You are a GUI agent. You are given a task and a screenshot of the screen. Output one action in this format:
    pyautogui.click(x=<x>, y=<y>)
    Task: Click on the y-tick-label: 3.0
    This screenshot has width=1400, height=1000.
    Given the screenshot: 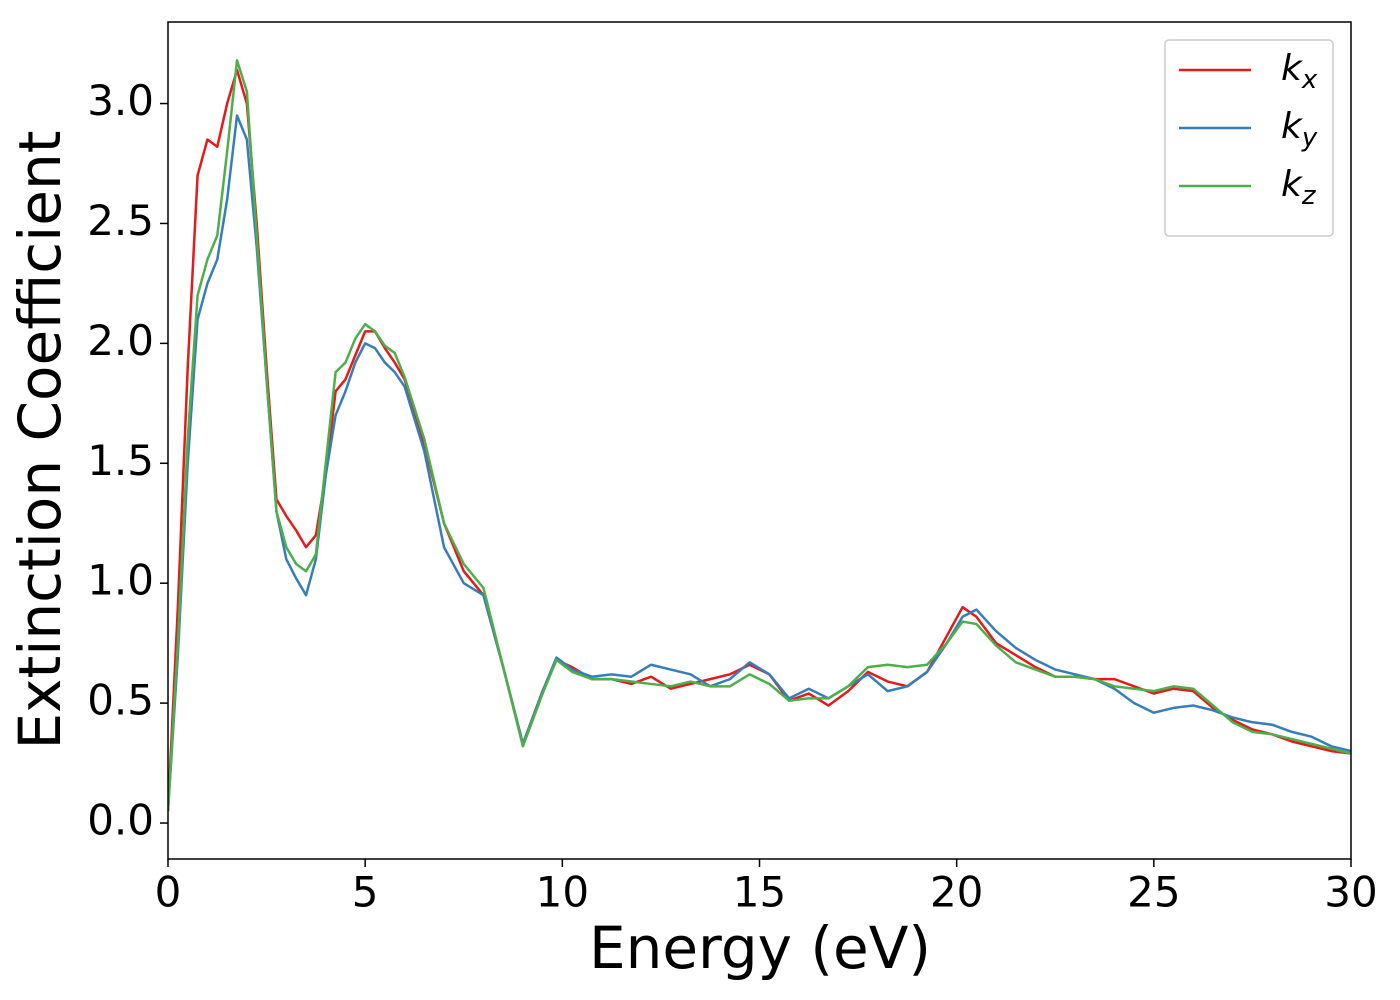 What is the action you would take?
    pyautogui.click(x=120, y=100)
    